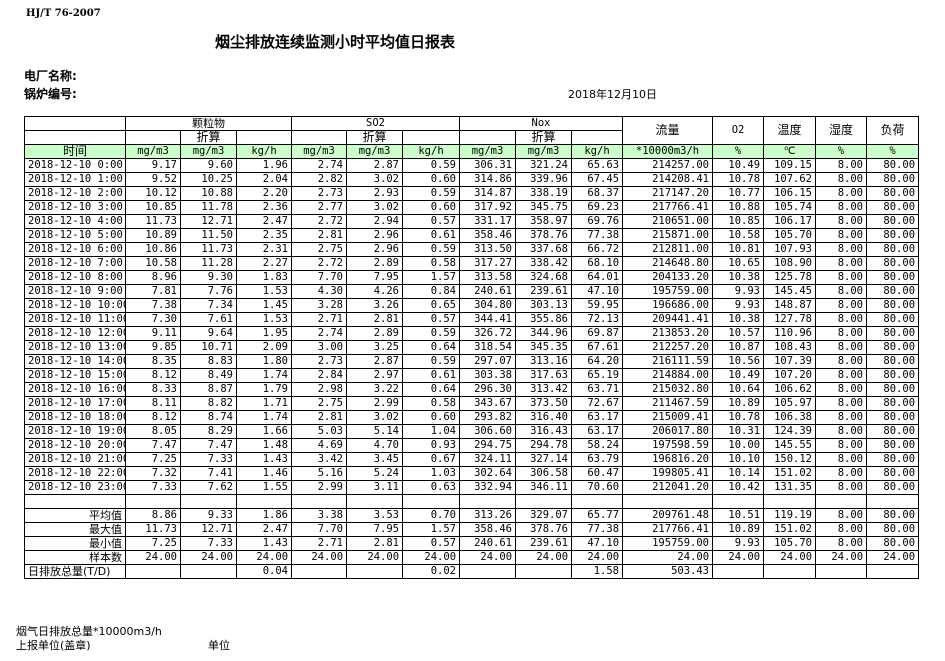  What do you see at coordinates (790, 319) in the screenshot?
I see `value-cell: 127.78` at bounding box center [790, 319].